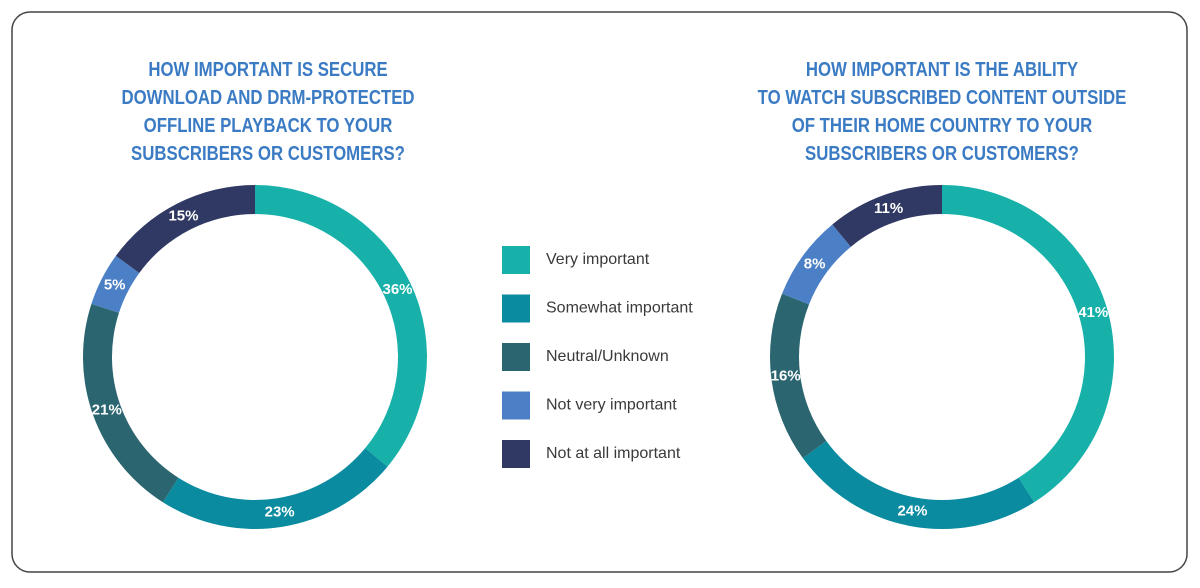 The width and height of the screenshot is (1200, 588). I want to click on legend-label: Somewhat important, so click(619, 308).